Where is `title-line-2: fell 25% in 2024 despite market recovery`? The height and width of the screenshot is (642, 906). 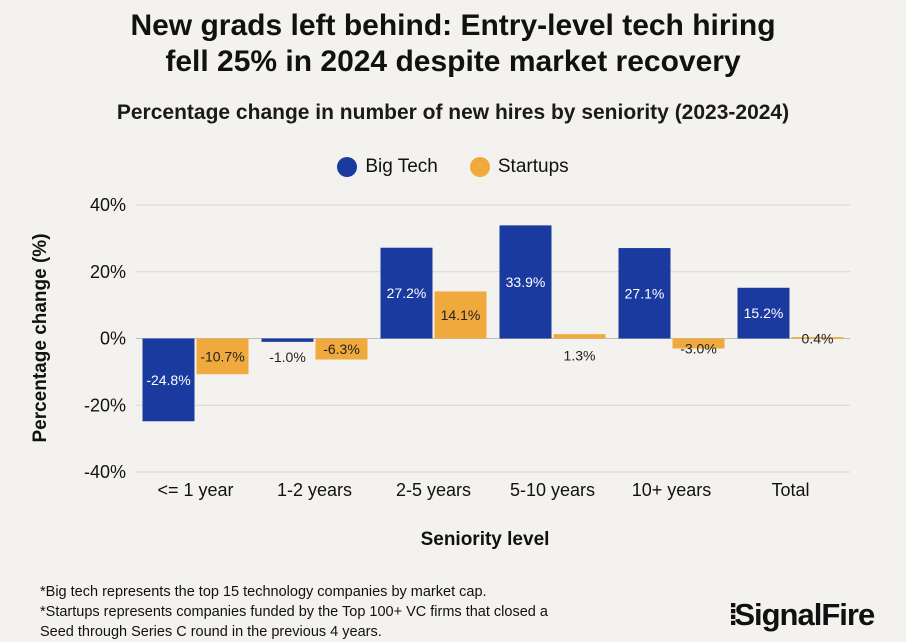
title-line-2: fell 25% in 2024 despite market recovery is located at coordinates (453, 61).